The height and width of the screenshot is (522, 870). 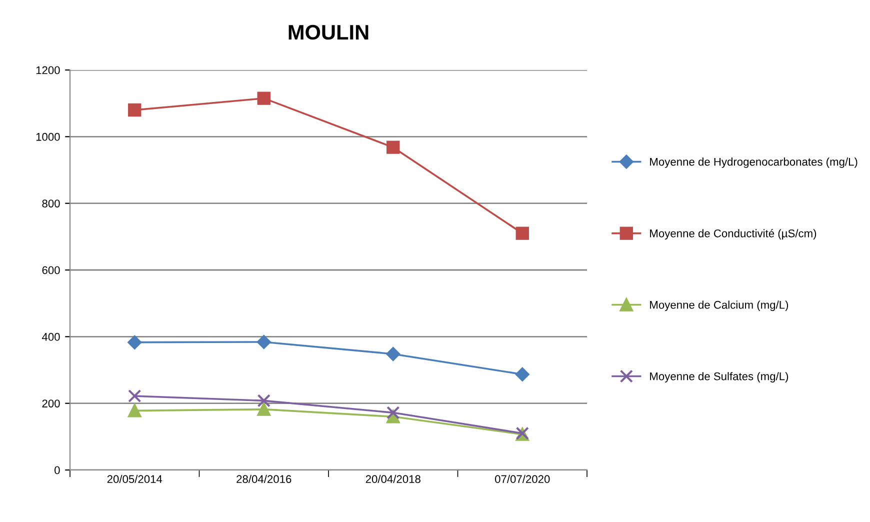 I want to click on legend-label: Moyenne de Conductivité (µS/cm), so click(x=733, y=234).